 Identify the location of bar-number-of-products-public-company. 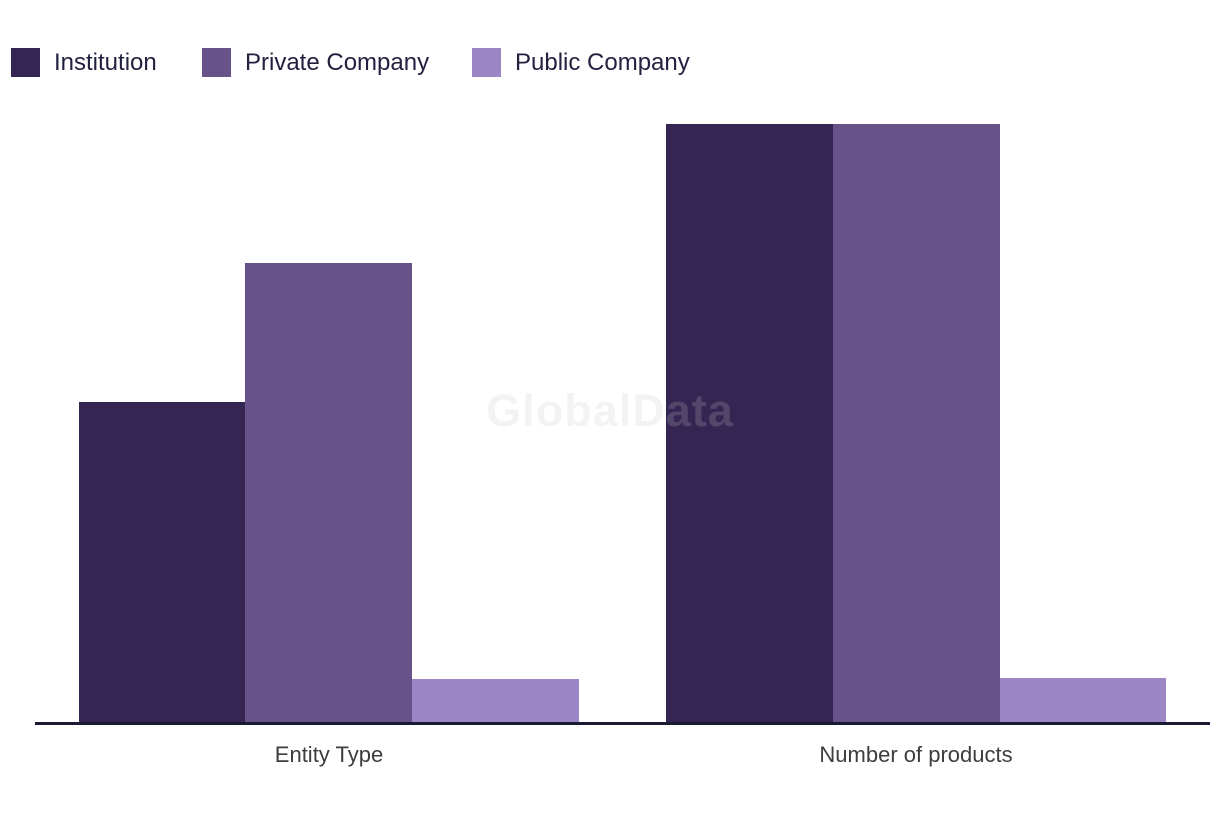
(1083, 700).